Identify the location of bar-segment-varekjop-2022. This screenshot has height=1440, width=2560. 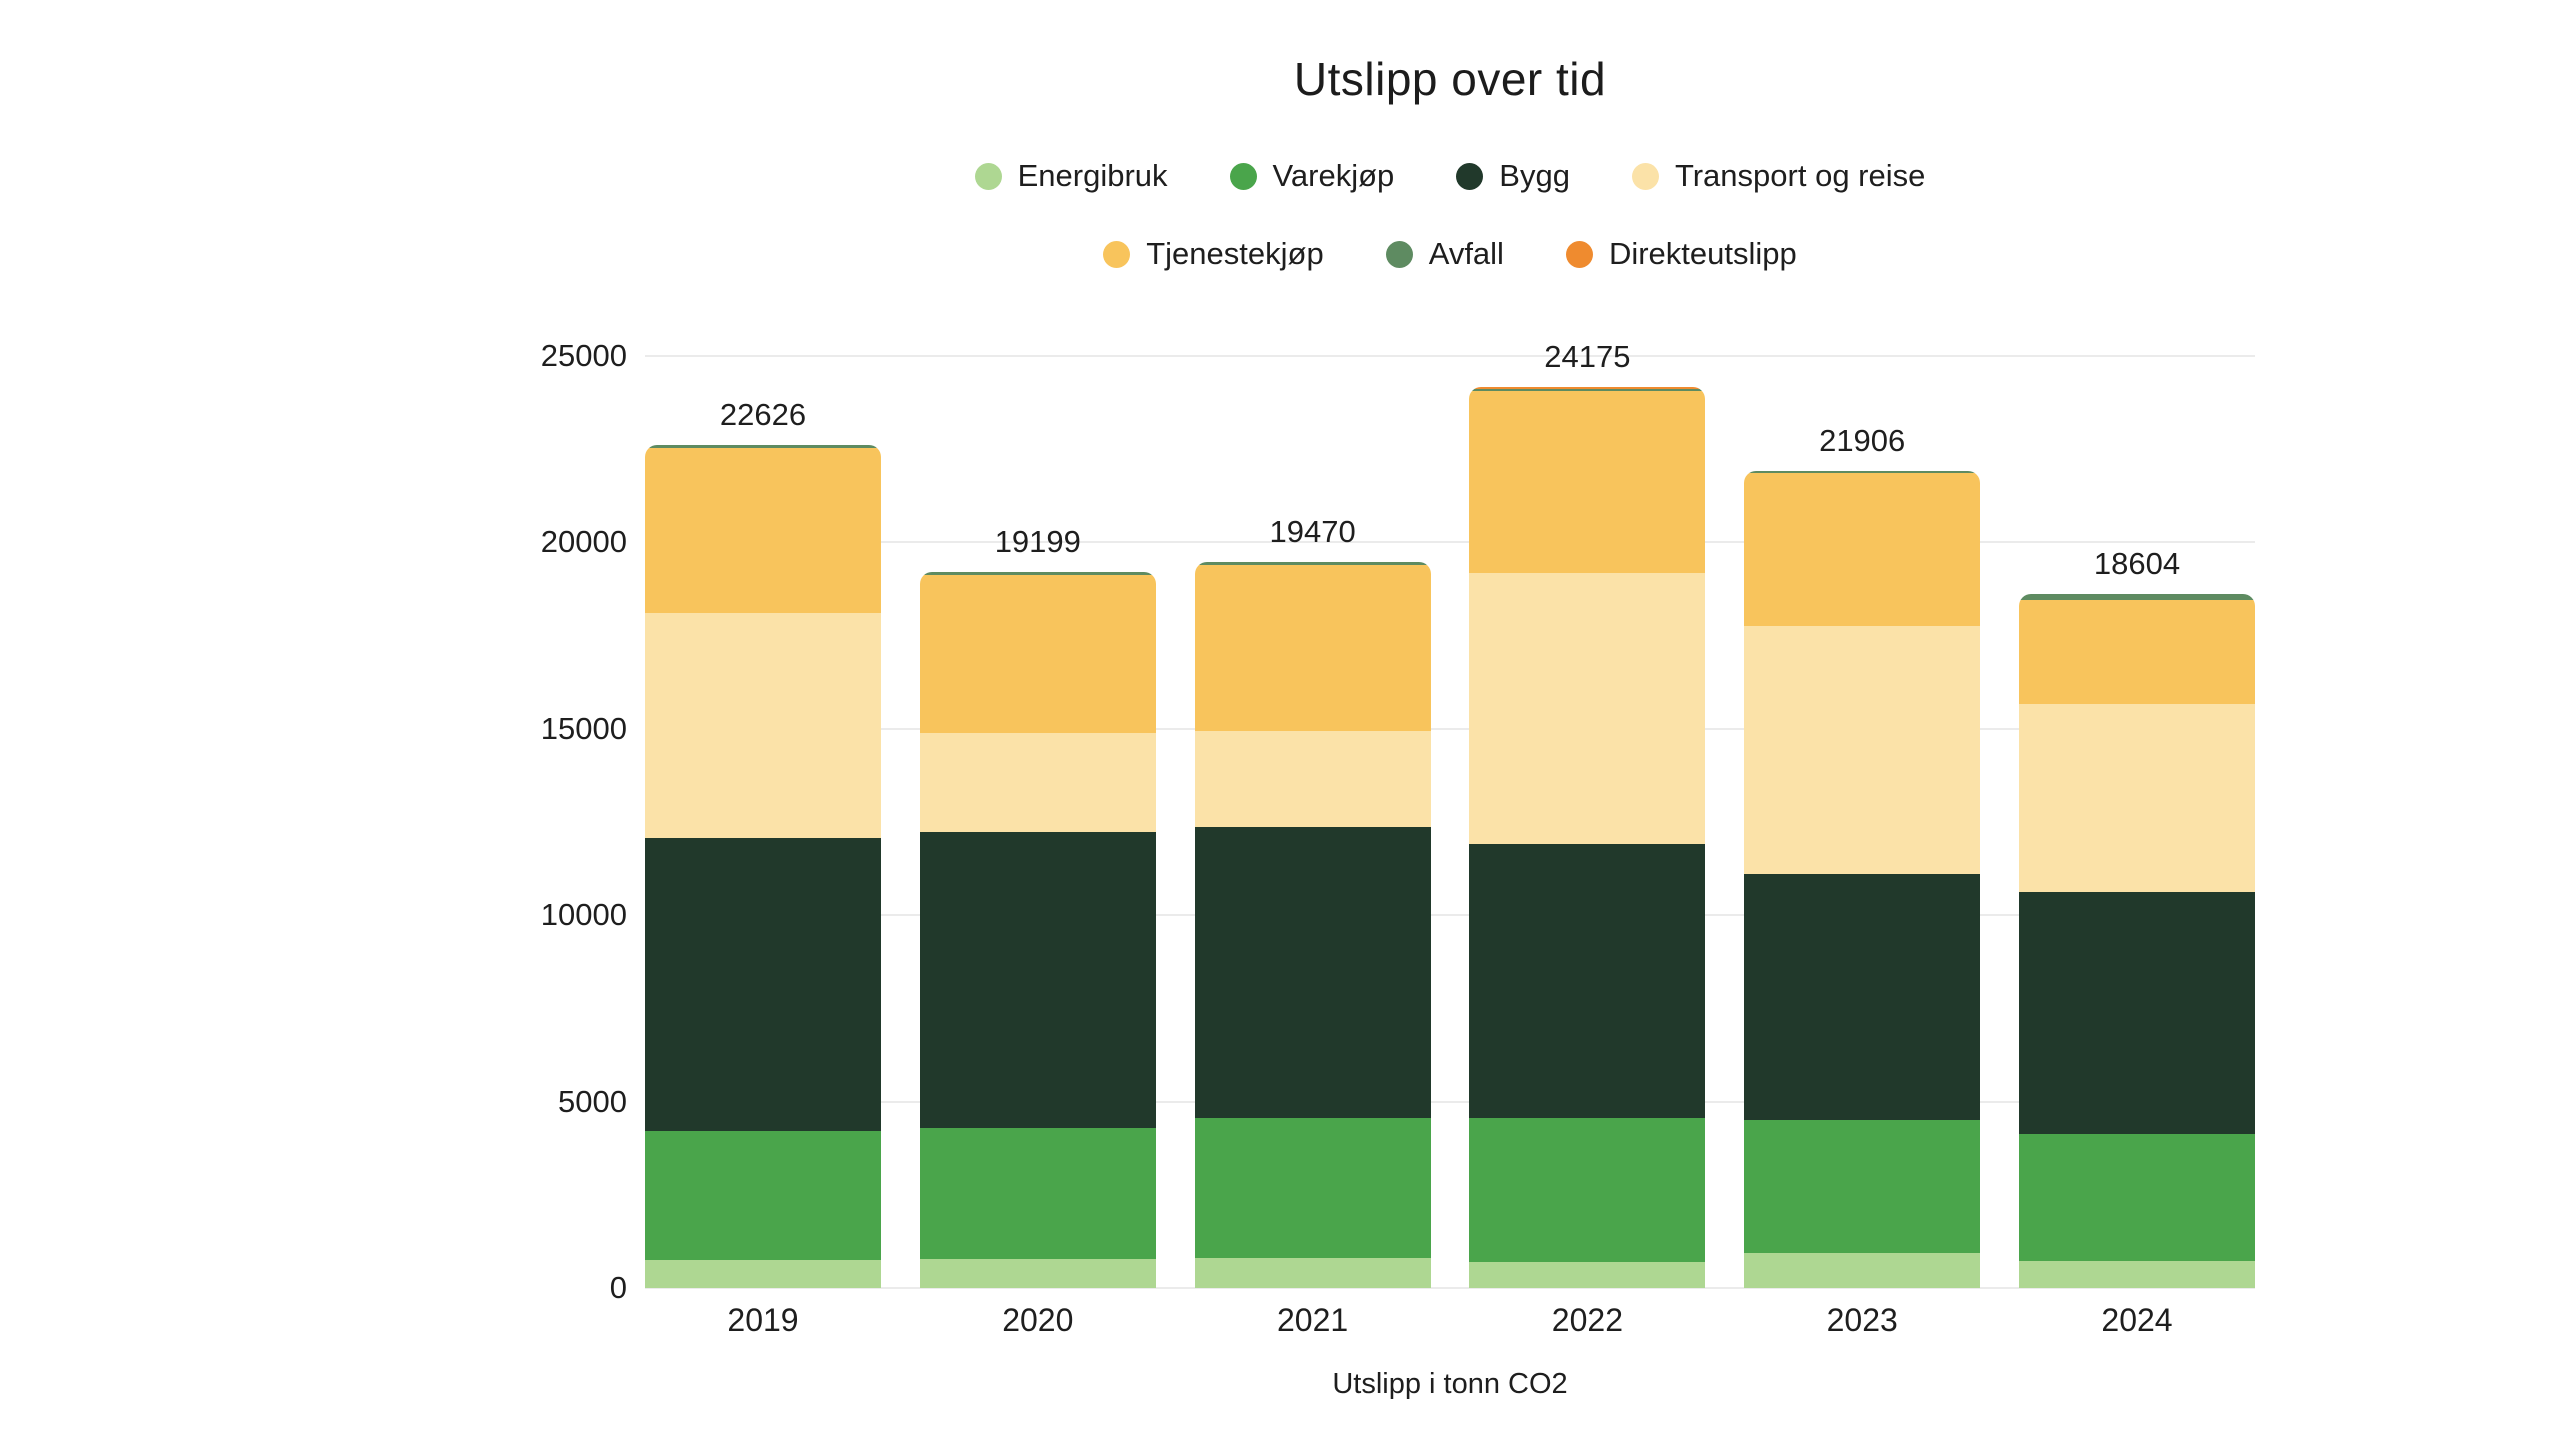
(1587, 1190).